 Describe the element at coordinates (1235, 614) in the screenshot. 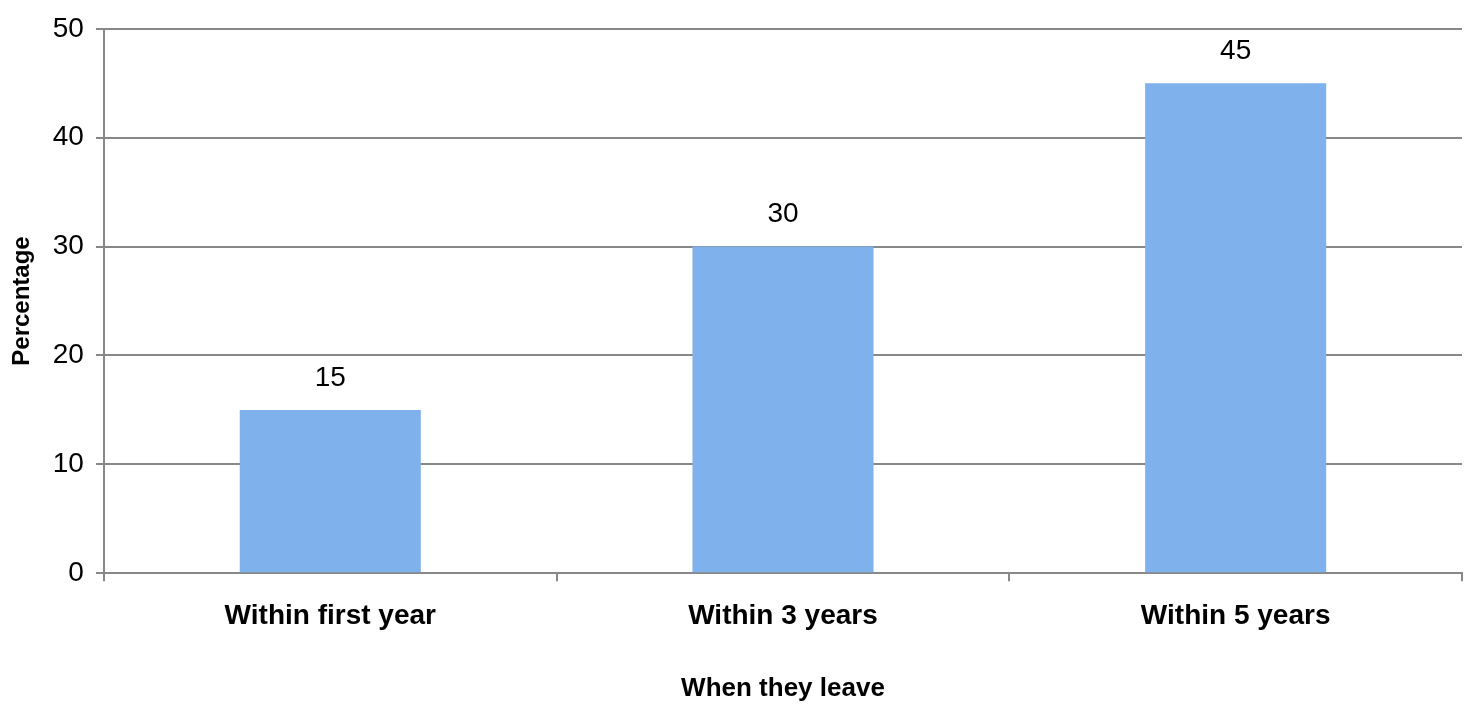

I see `x-tick-label: Within 5 years` at that location.